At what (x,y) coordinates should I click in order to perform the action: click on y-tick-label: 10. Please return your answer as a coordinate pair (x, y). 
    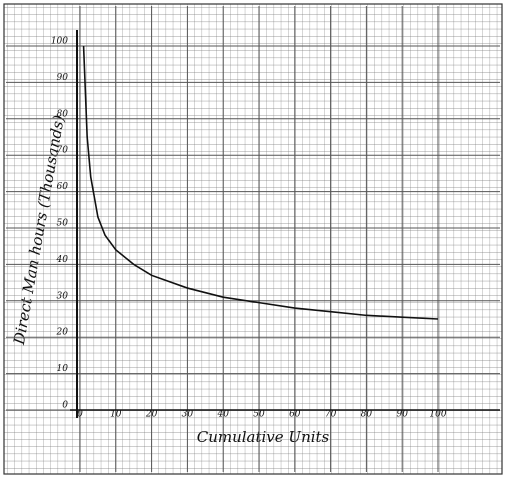
    Looking at the image, I should click on (63, 369).